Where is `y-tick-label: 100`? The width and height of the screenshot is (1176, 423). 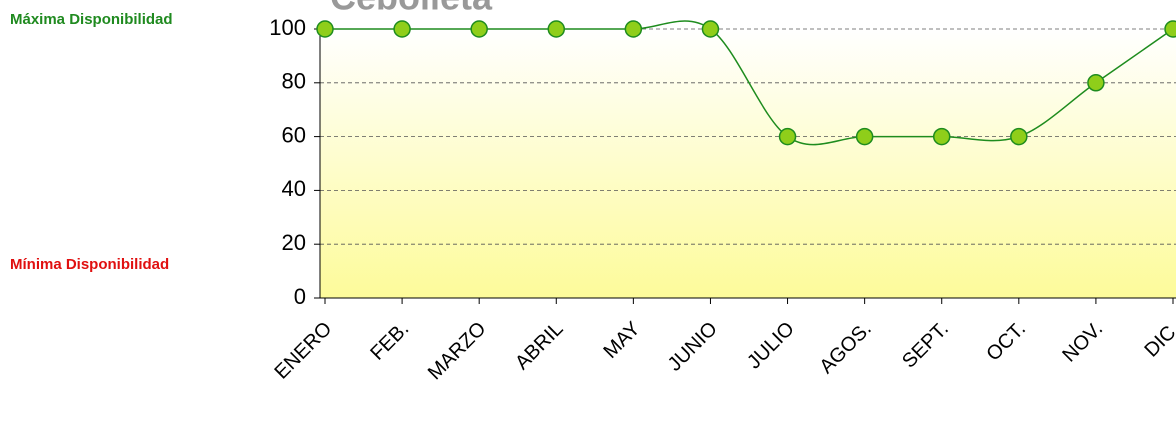
y-tick-label: 100 is located at coordinates (287, 27).